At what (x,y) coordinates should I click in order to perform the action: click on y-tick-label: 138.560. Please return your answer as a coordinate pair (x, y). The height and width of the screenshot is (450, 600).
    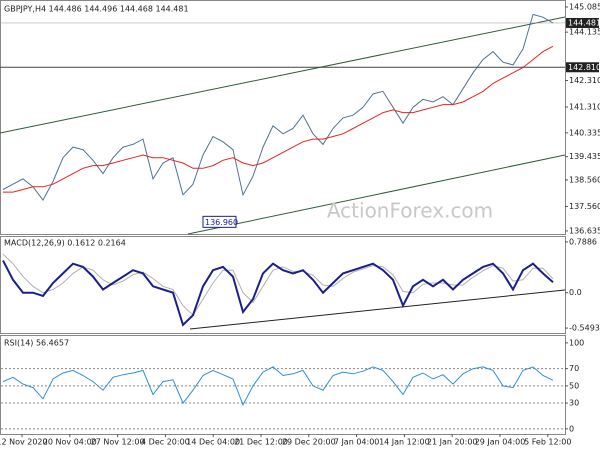
    Looking at the image, I should click on (584, 179).